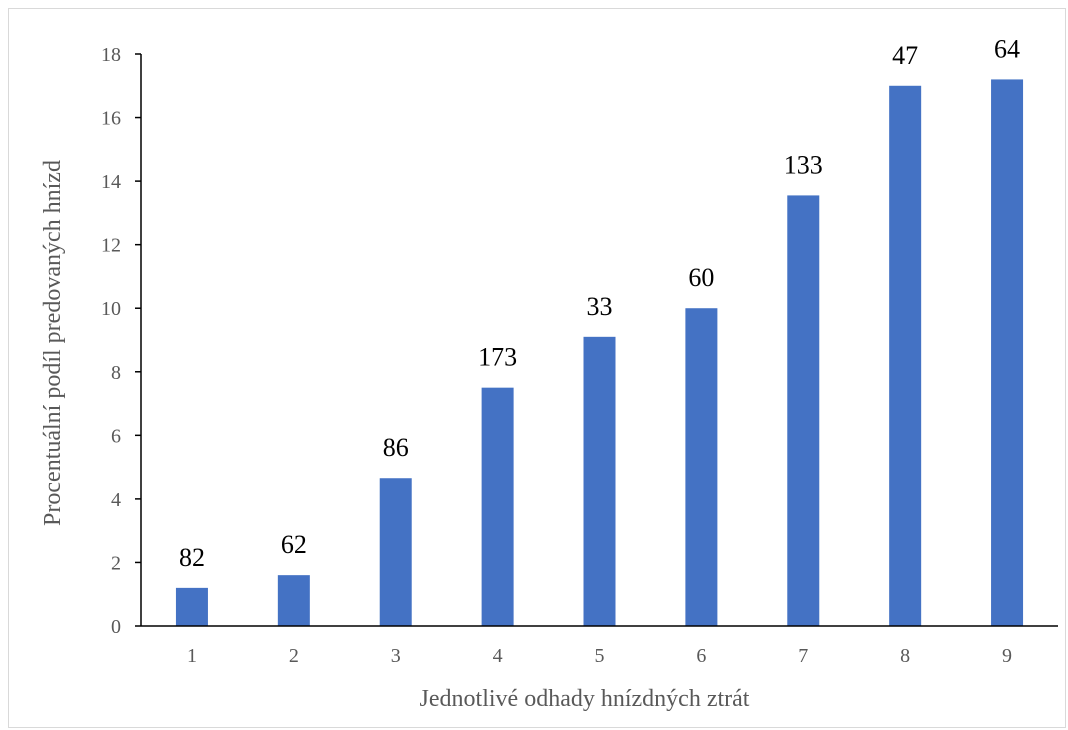 Image resolution: width=1068 pixels, height=730 pixels. Describe the element at coordinates (116, 627) in the screenshot. I see `y-tick-label: 0` at that location.